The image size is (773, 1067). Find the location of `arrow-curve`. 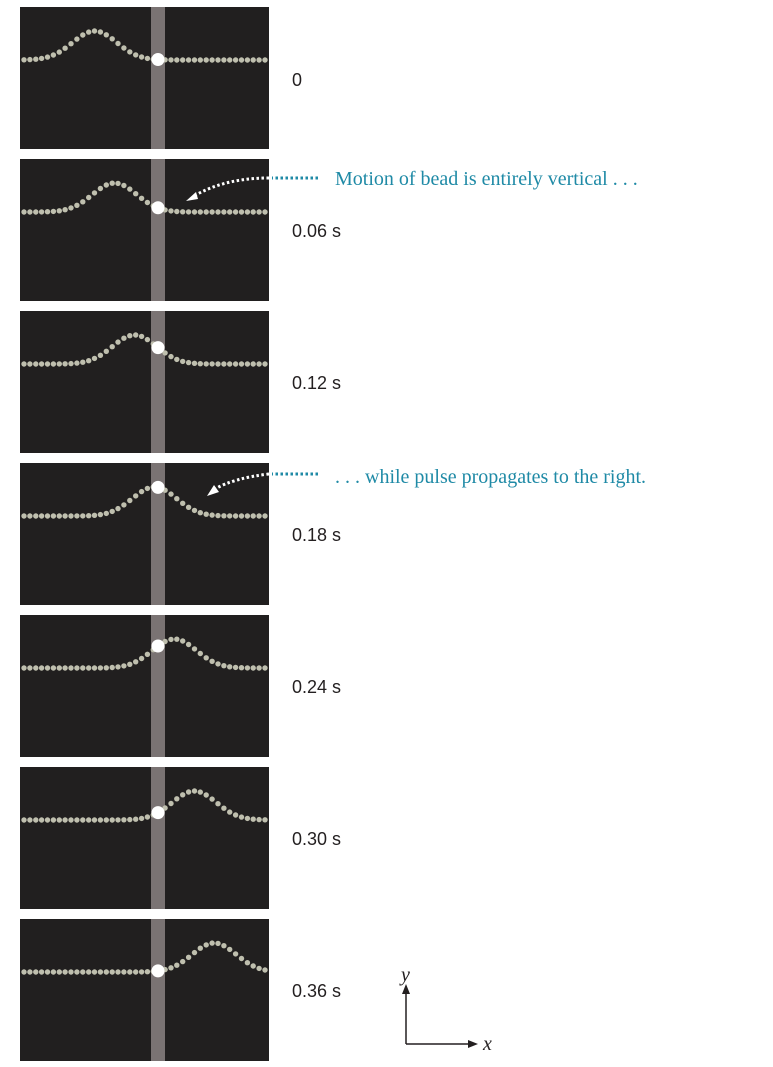

arrow-curve is located at coordinates (231, 187).